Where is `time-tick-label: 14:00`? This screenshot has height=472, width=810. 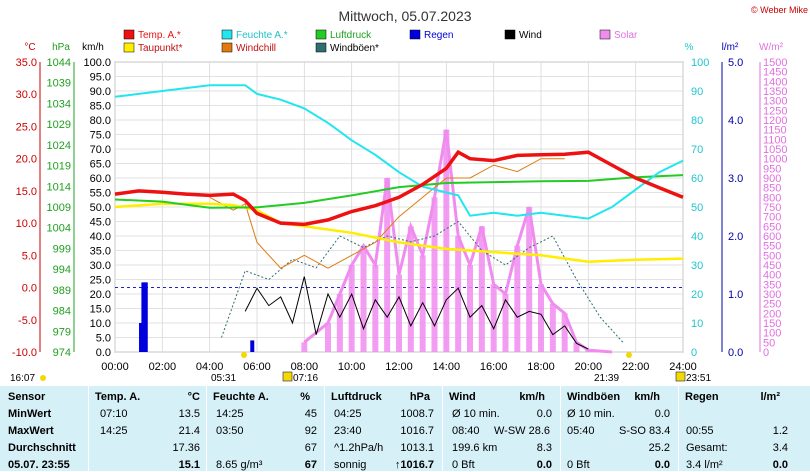 time-tick-label: 14:00 is located at coordinates (447, 367).